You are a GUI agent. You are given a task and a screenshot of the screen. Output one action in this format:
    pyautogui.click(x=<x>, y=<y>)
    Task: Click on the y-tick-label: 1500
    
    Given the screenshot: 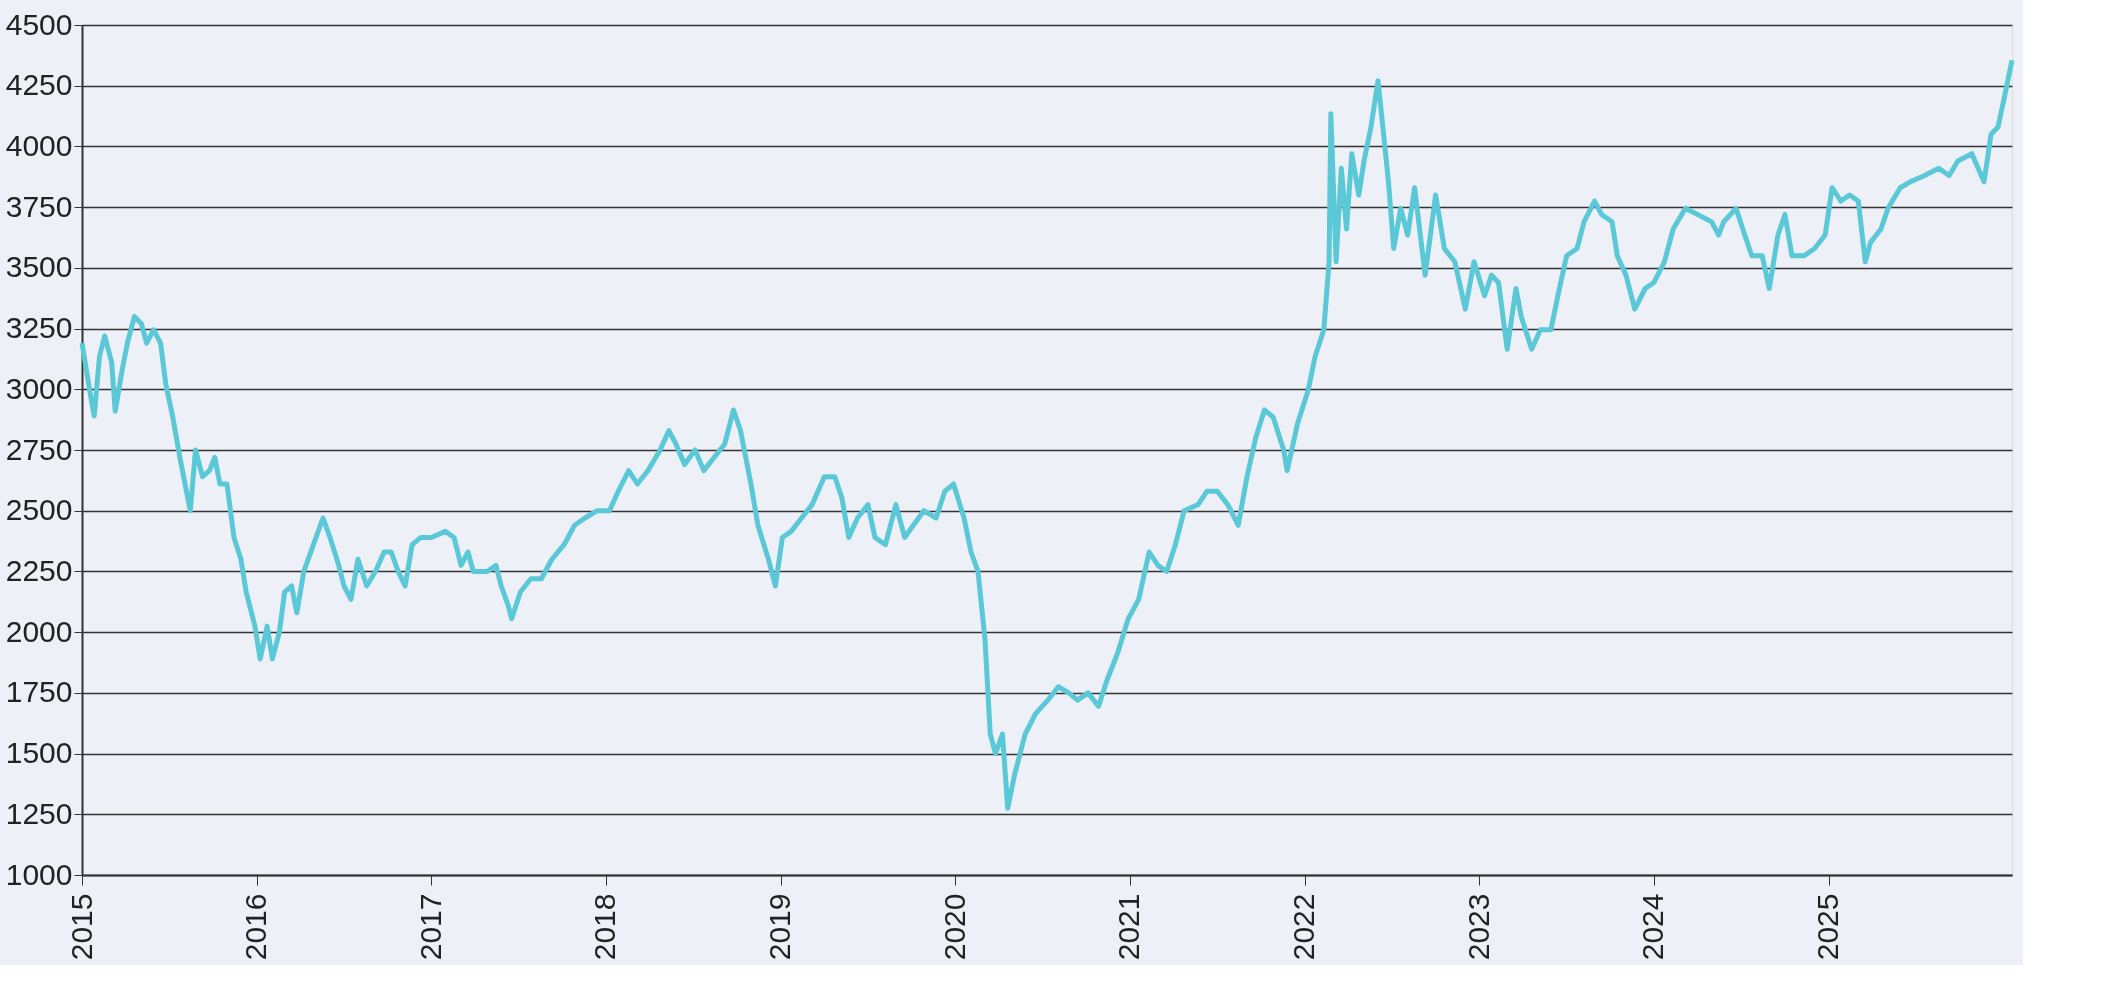 What is the action you would take?
    pyautogui.click(x=39, y=753)
    